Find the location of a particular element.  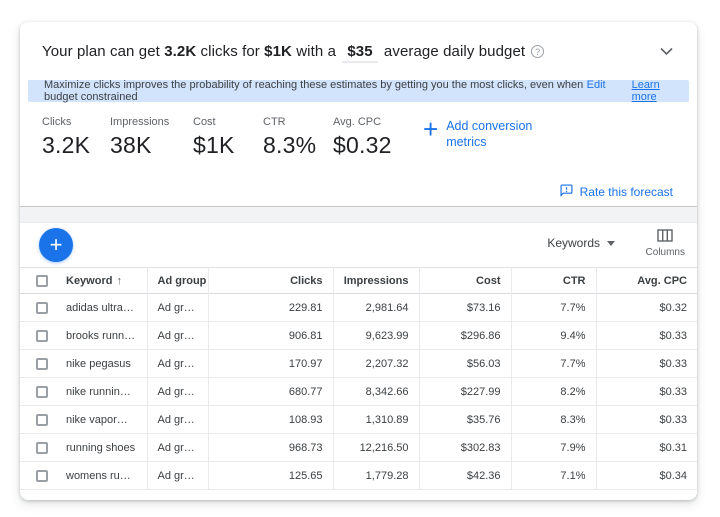

column-header-cost: Cost is located at coordinates (465, 280).